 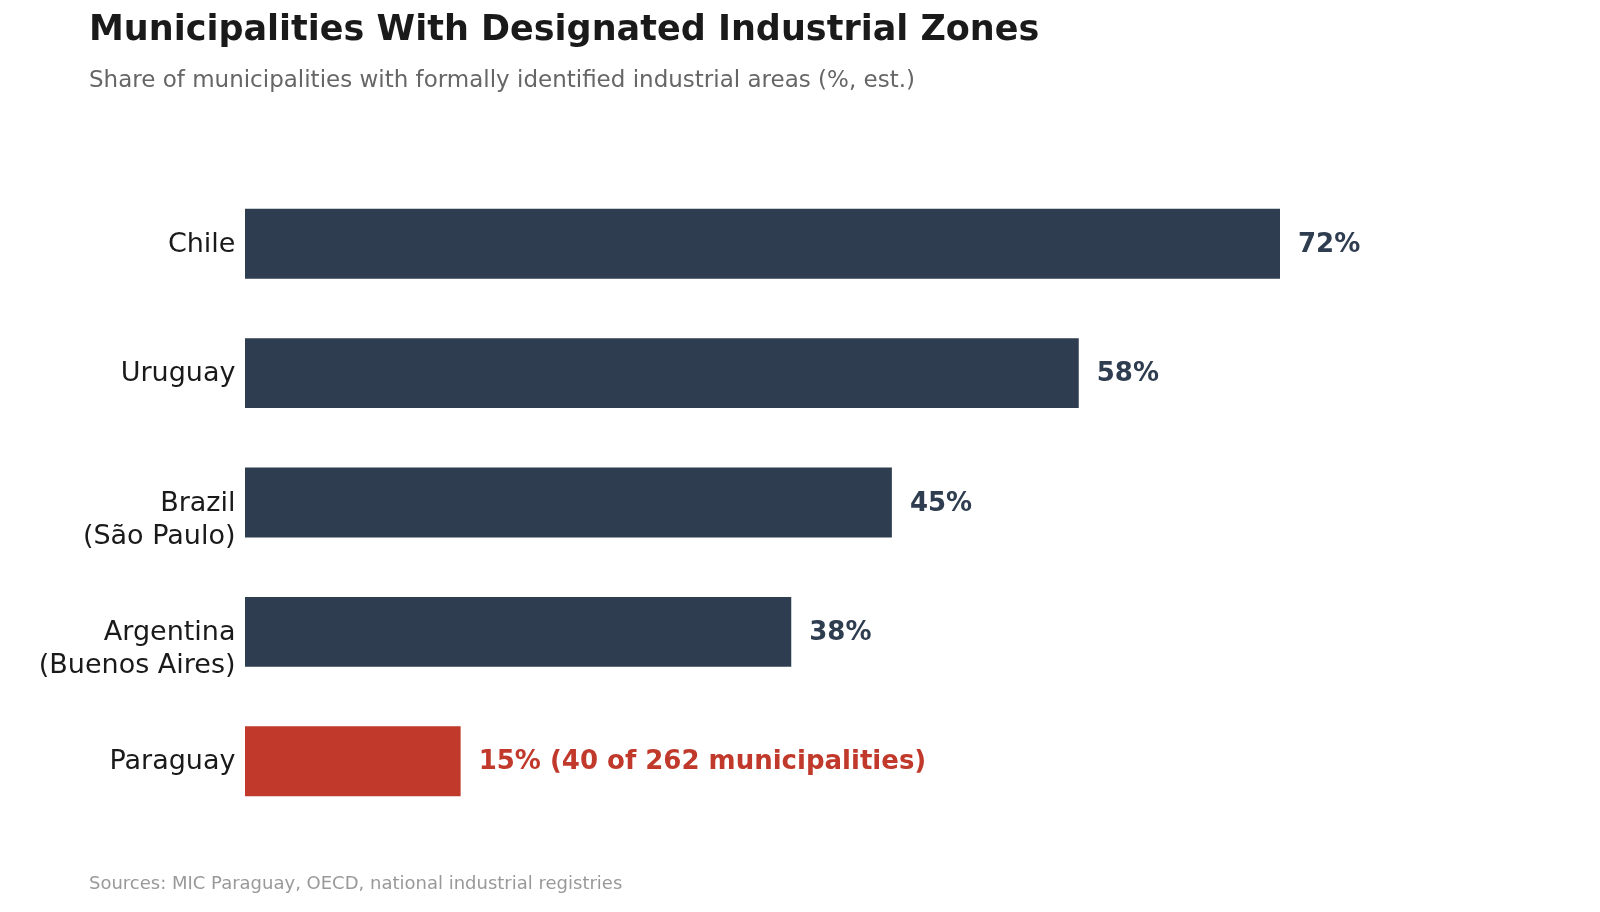 What do you see at coordinates (178, 372) in the screenshot?
I see `y-tick-label: Uruguay` at bounding box center [178, 372].